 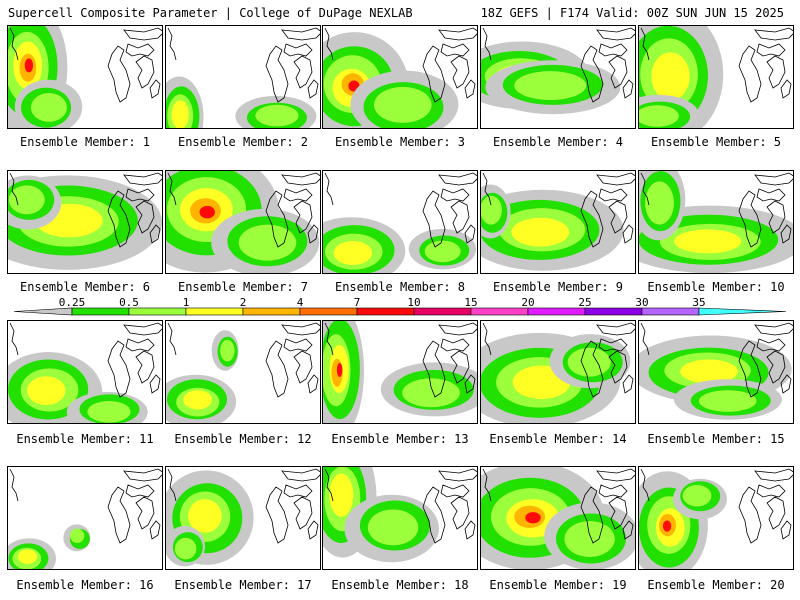 I want to click on ensemble-member-label: Ensemble Member: 11, so click(x=85, y=439).